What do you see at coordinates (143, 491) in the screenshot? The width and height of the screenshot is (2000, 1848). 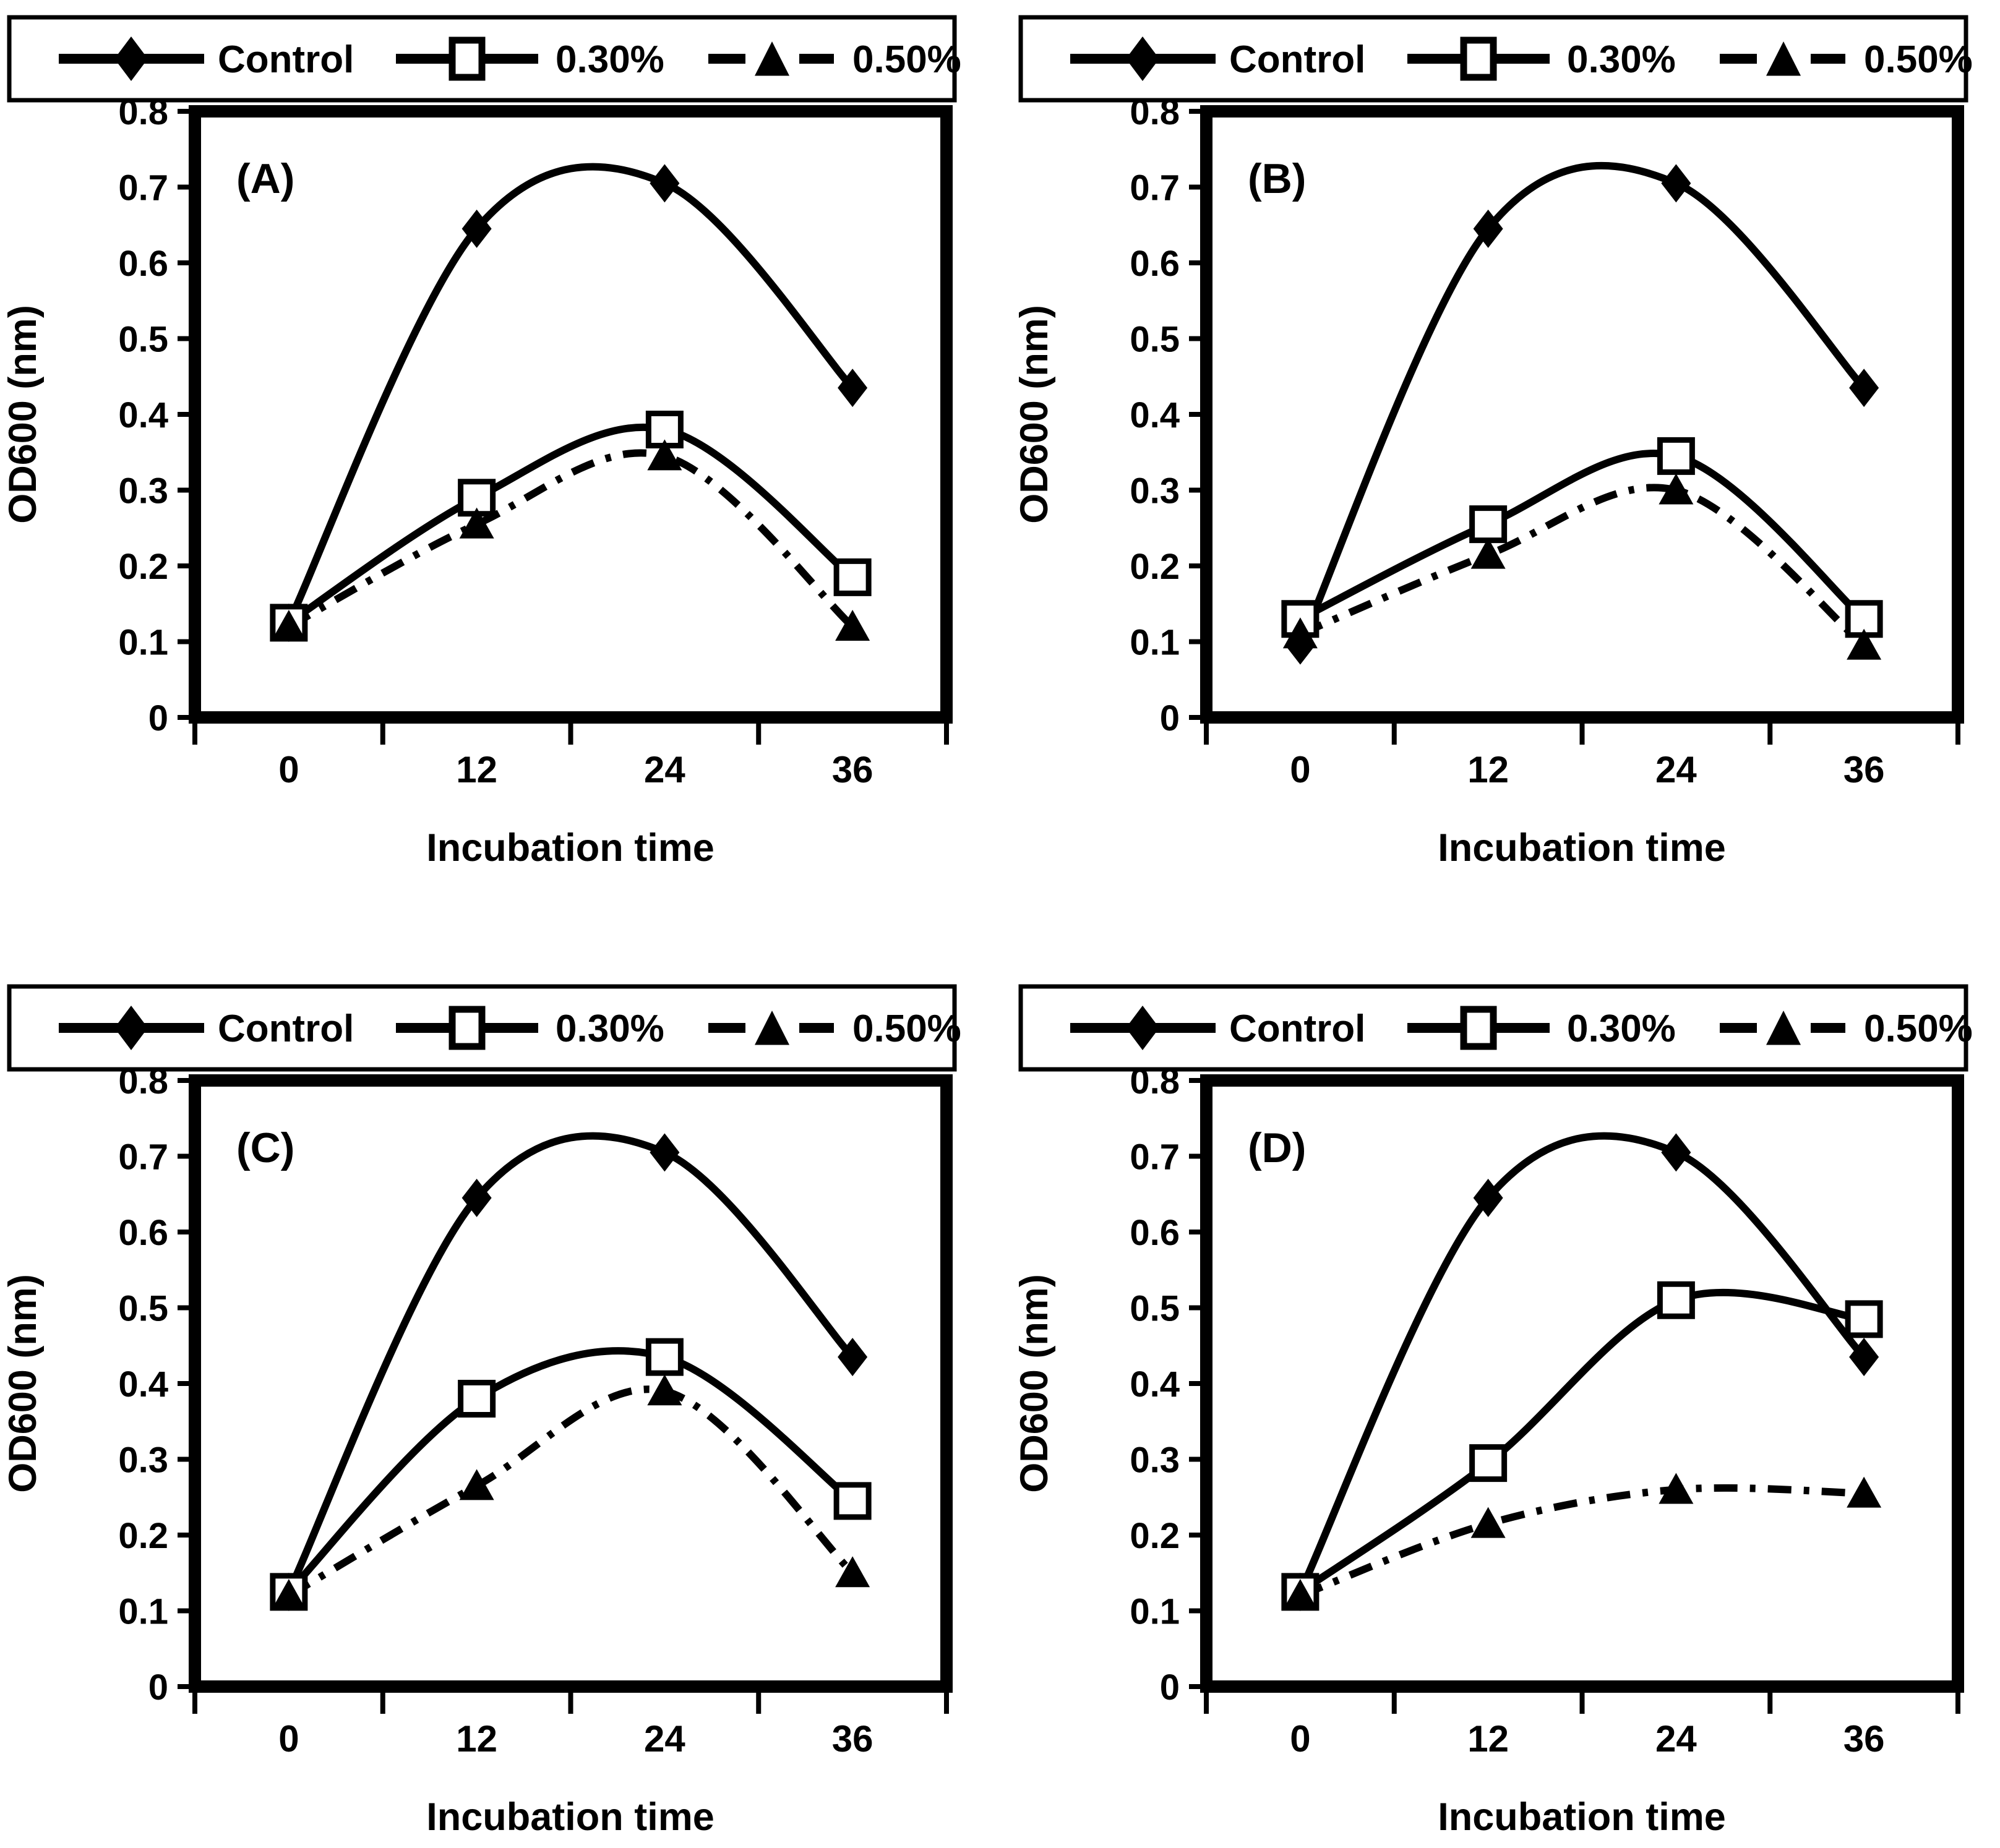 I see `y-tick-label: 0.3` at bounding box center [143, 491].